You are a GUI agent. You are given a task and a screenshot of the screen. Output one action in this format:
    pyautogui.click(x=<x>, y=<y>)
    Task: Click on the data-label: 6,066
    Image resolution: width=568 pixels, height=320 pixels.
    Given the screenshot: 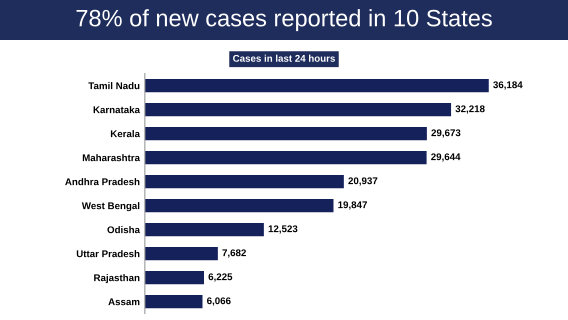 What is the action you would take?
    pyautogui.click(x=219, y=301)
    